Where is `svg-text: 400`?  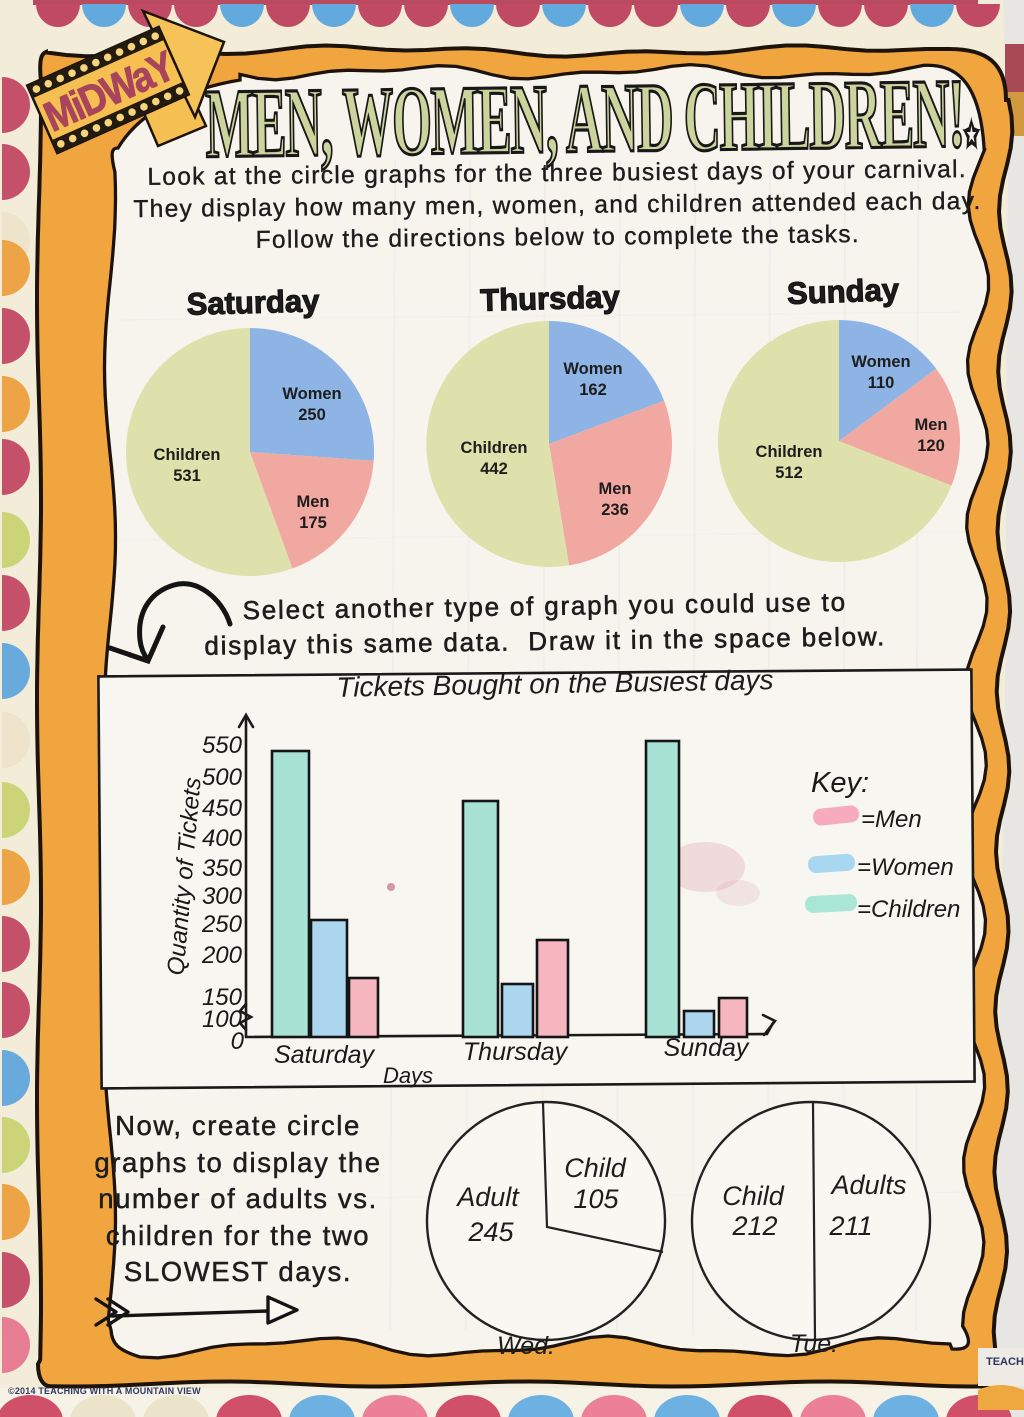 svg-text: 400 is located at coordinates (222, 838).